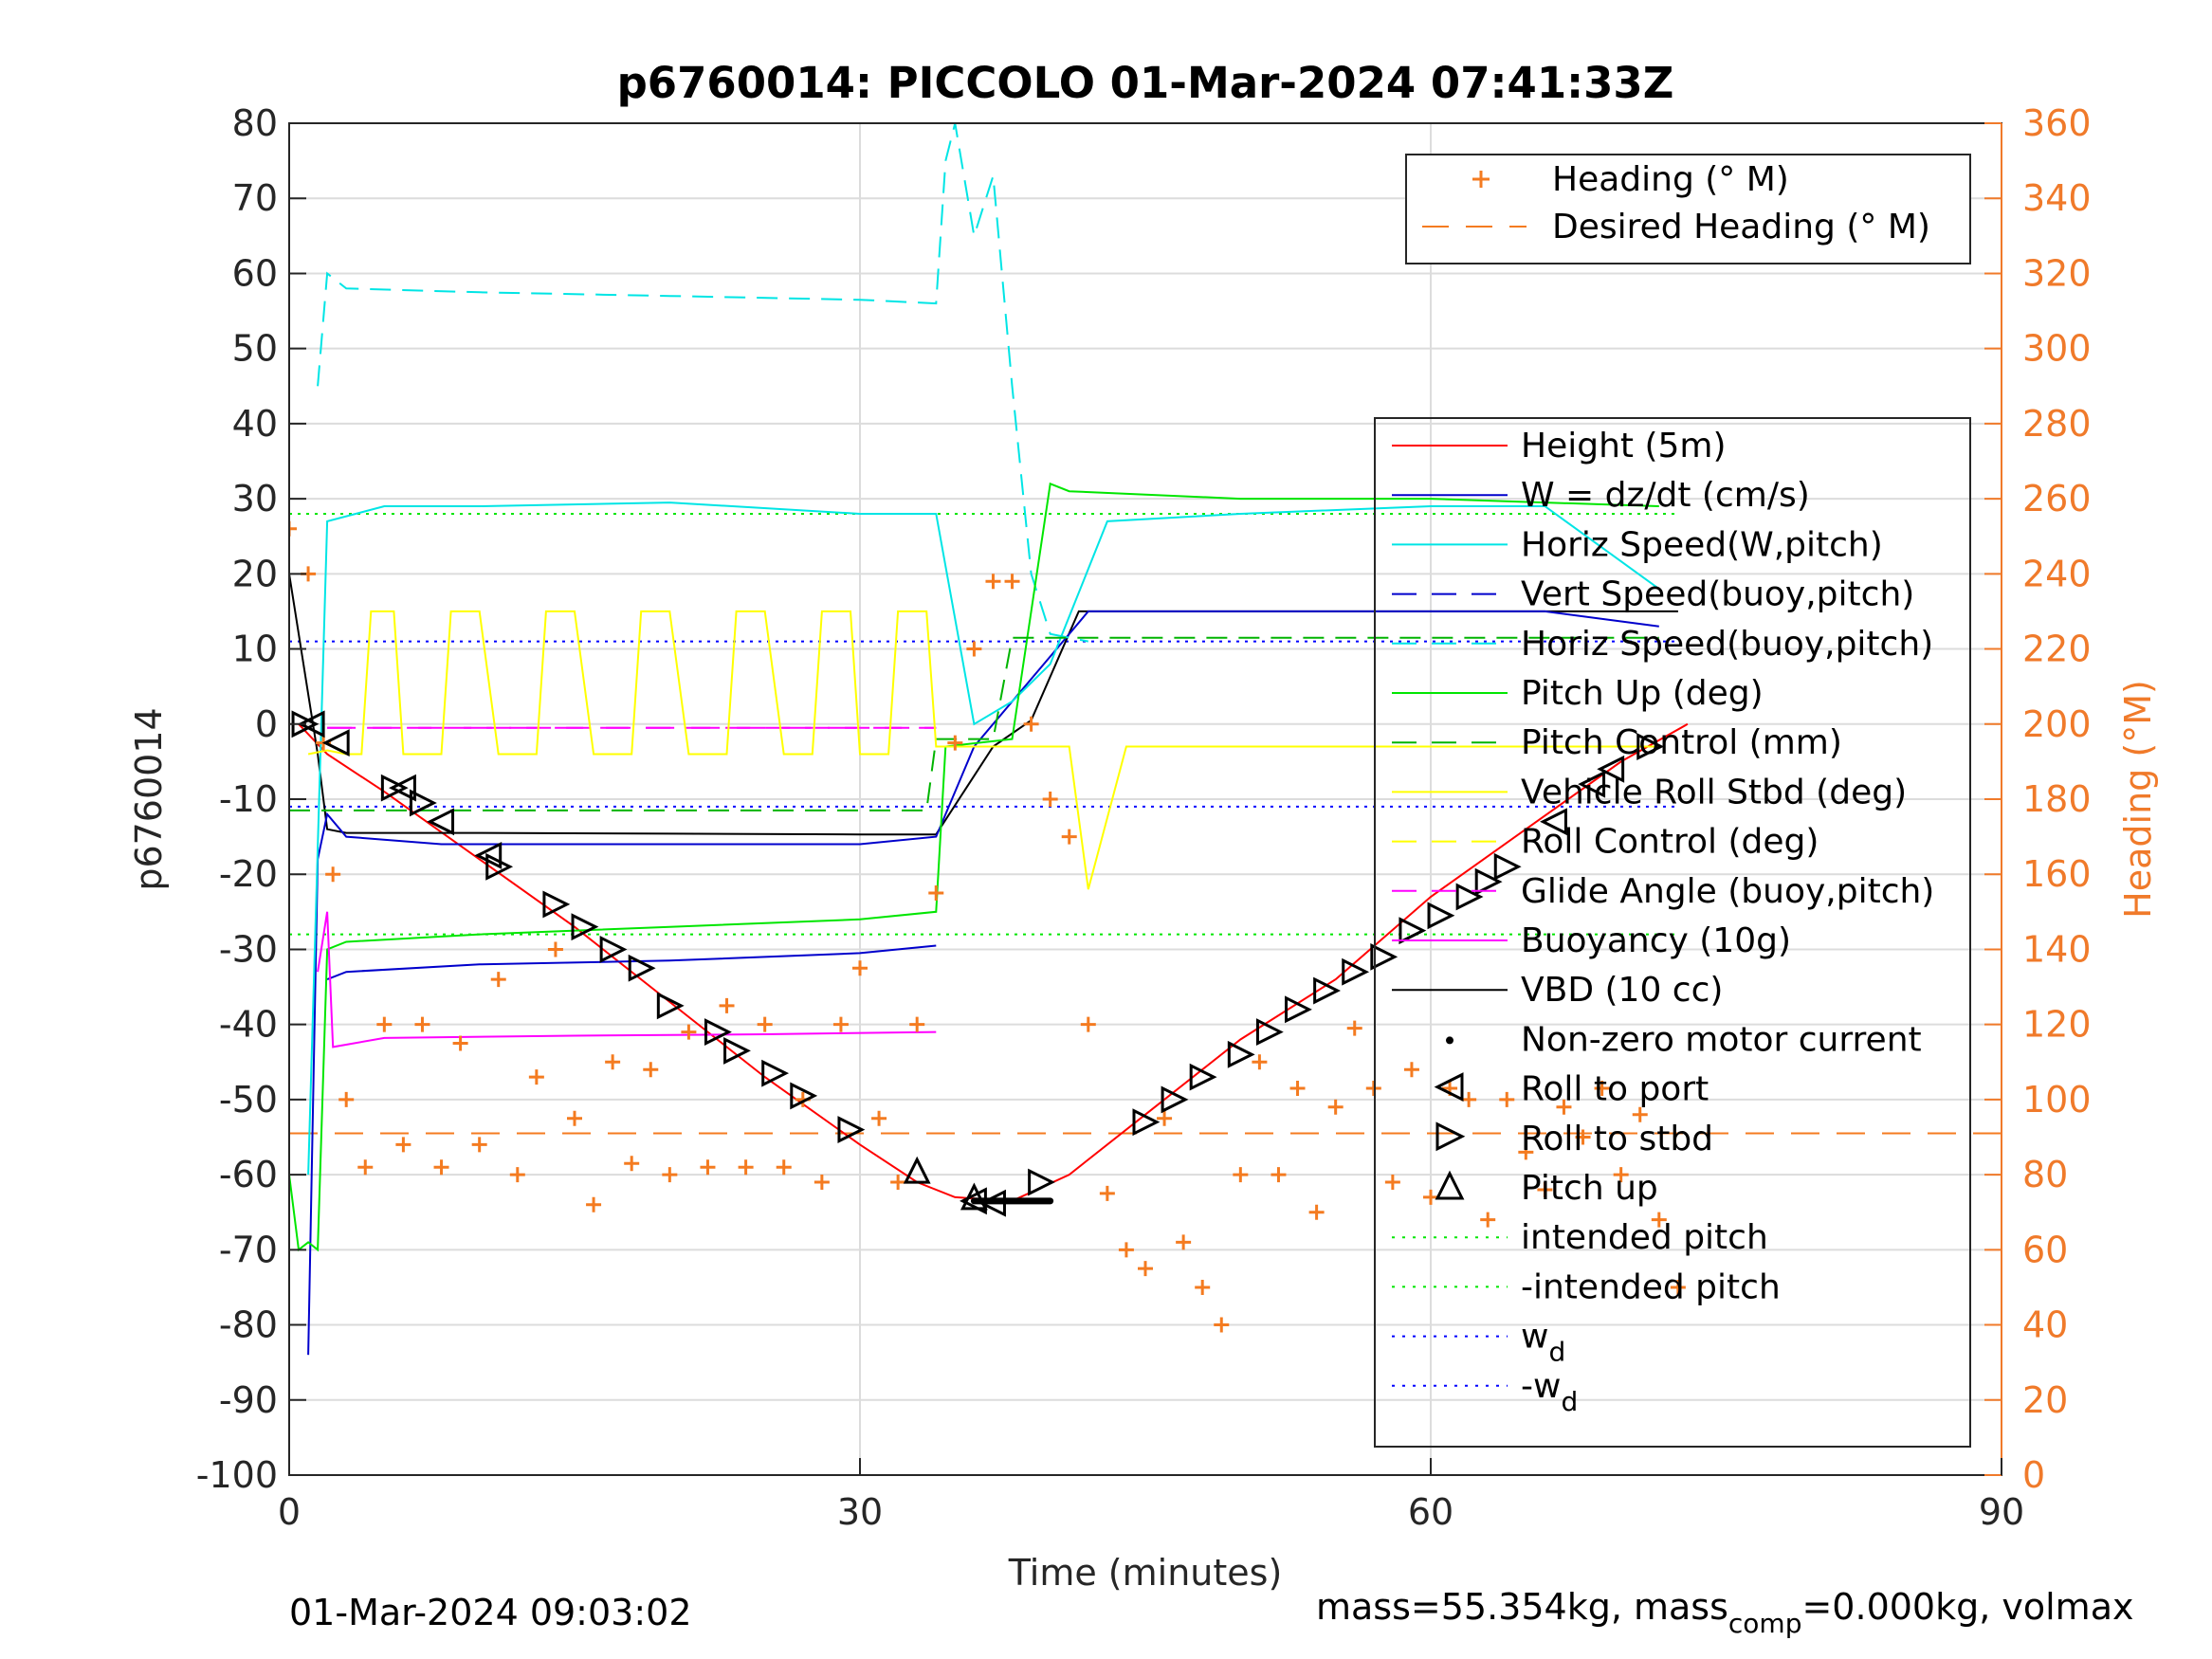 This screenshot has height=1659, width=2212. Describe the element at coordinates (2033, 1475) in the screenshot. I see `y2-tick-label: 0` at that location.